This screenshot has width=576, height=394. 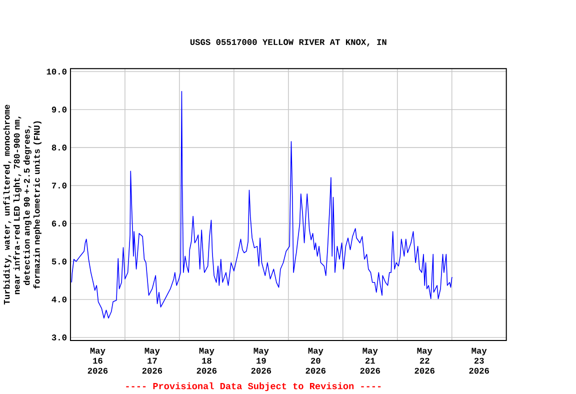 I want to click on y-tick-label: 7.0, so click(x=59, y=185).